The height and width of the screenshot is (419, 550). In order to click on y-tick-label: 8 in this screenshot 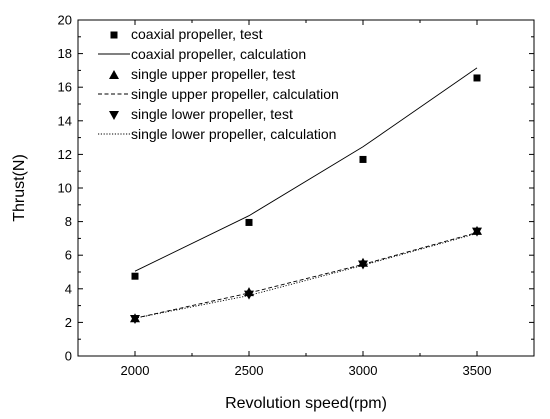, I will do `click(68, 221)`.